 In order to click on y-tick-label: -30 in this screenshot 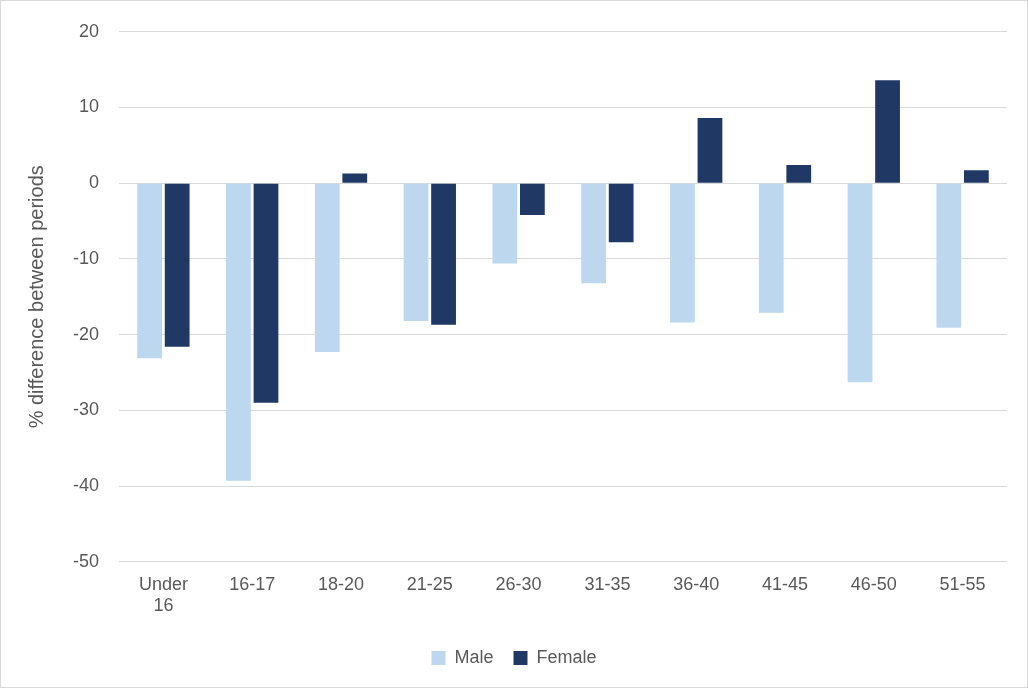, I will do `click(86, 409)`.